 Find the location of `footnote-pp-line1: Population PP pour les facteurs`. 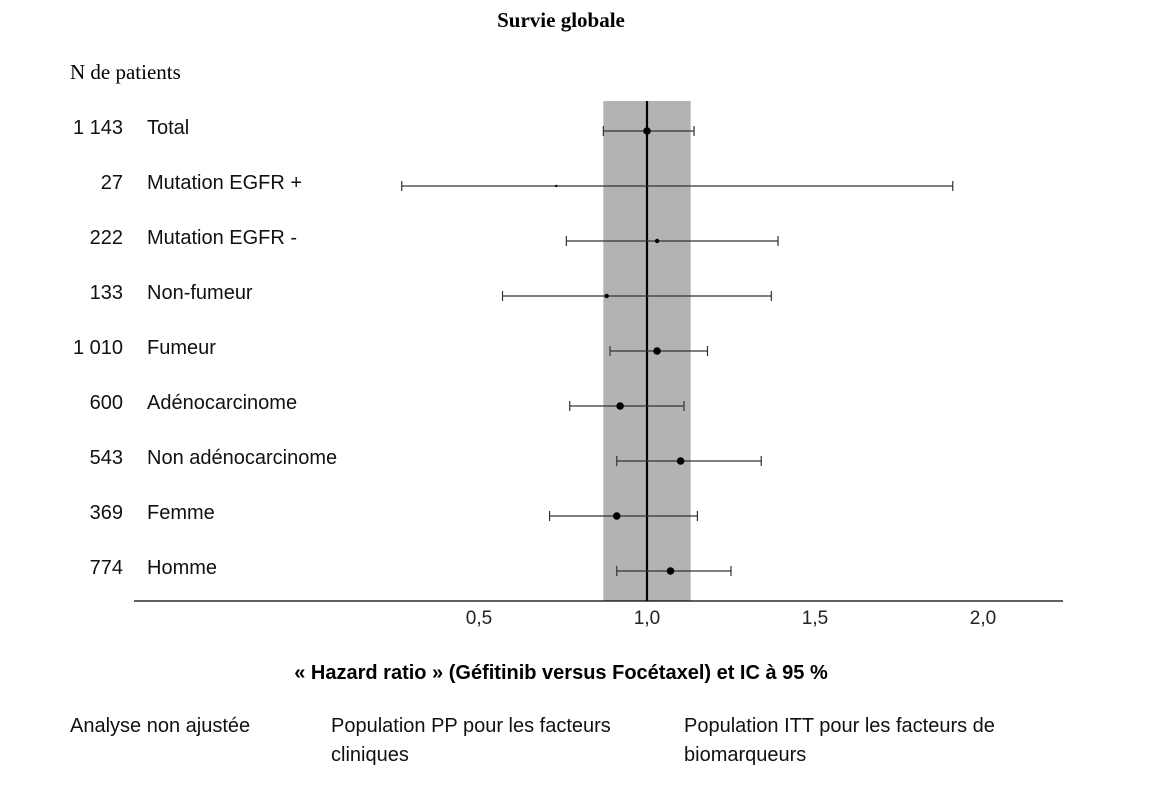

footnote-pp-line1: Population PP pour les facteurs is located at coordinates (471, 726).